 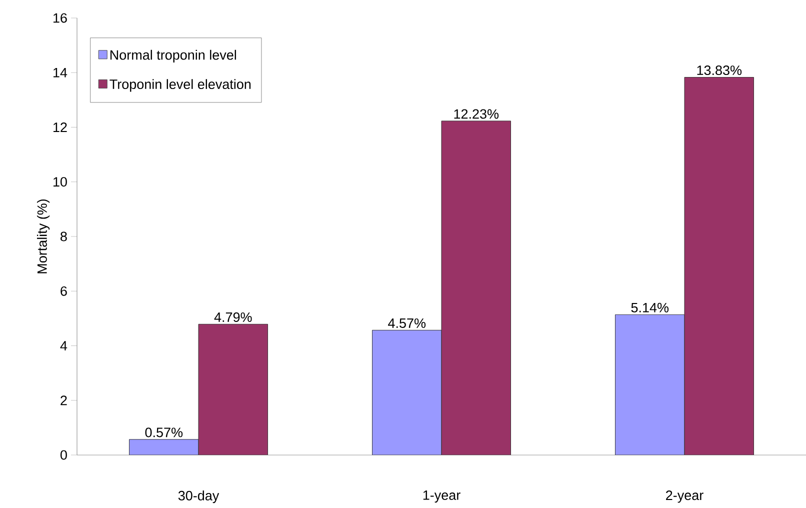 What do you see at coordinates (441, 496) in the screenshot?
I see `x-tick-label: 1-year` at bounding box center [441, 496].